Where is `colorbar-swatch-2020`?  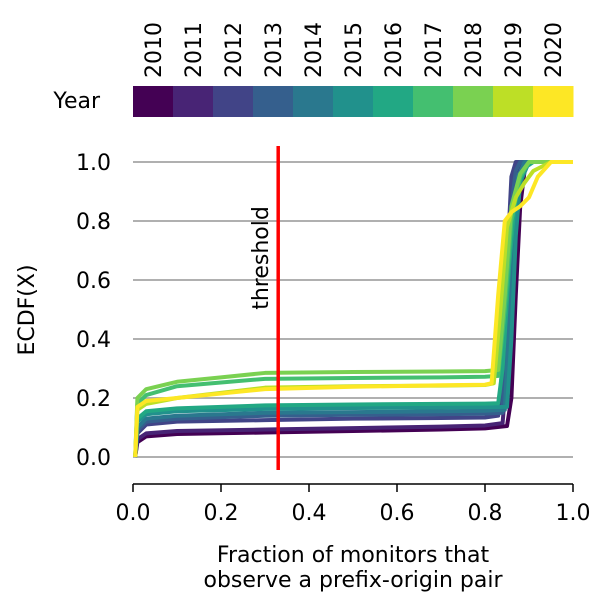
colorbar-swatch-2020 is located at coordinates (553, 101).